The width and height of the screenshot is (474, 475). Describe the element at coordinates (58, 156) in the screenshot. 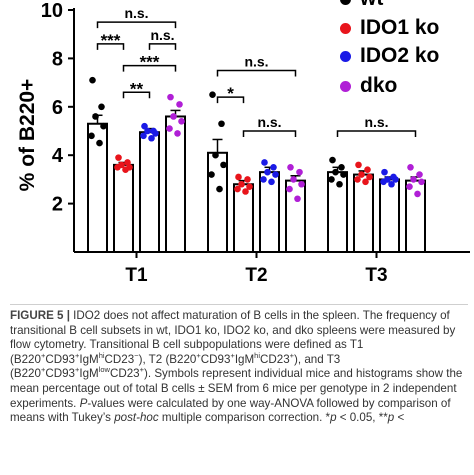

I see `y-tick-label: 4` at that location.